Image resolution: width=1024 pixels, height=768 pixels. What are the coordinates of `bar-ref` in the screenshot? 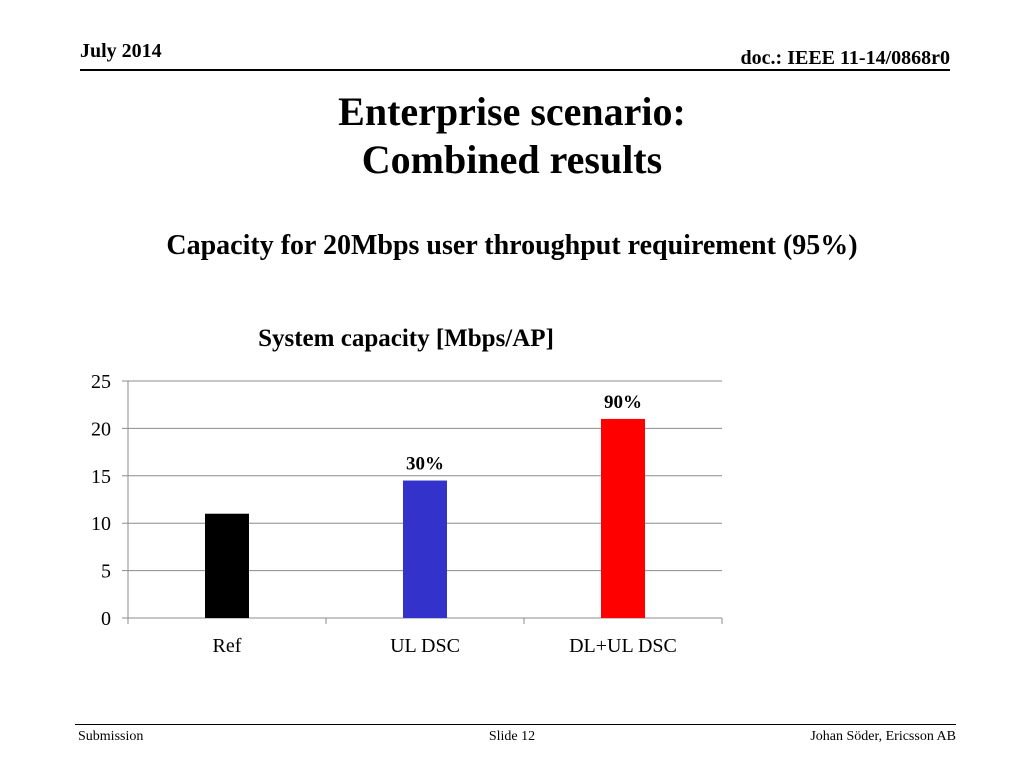 It's located at (227, 565).